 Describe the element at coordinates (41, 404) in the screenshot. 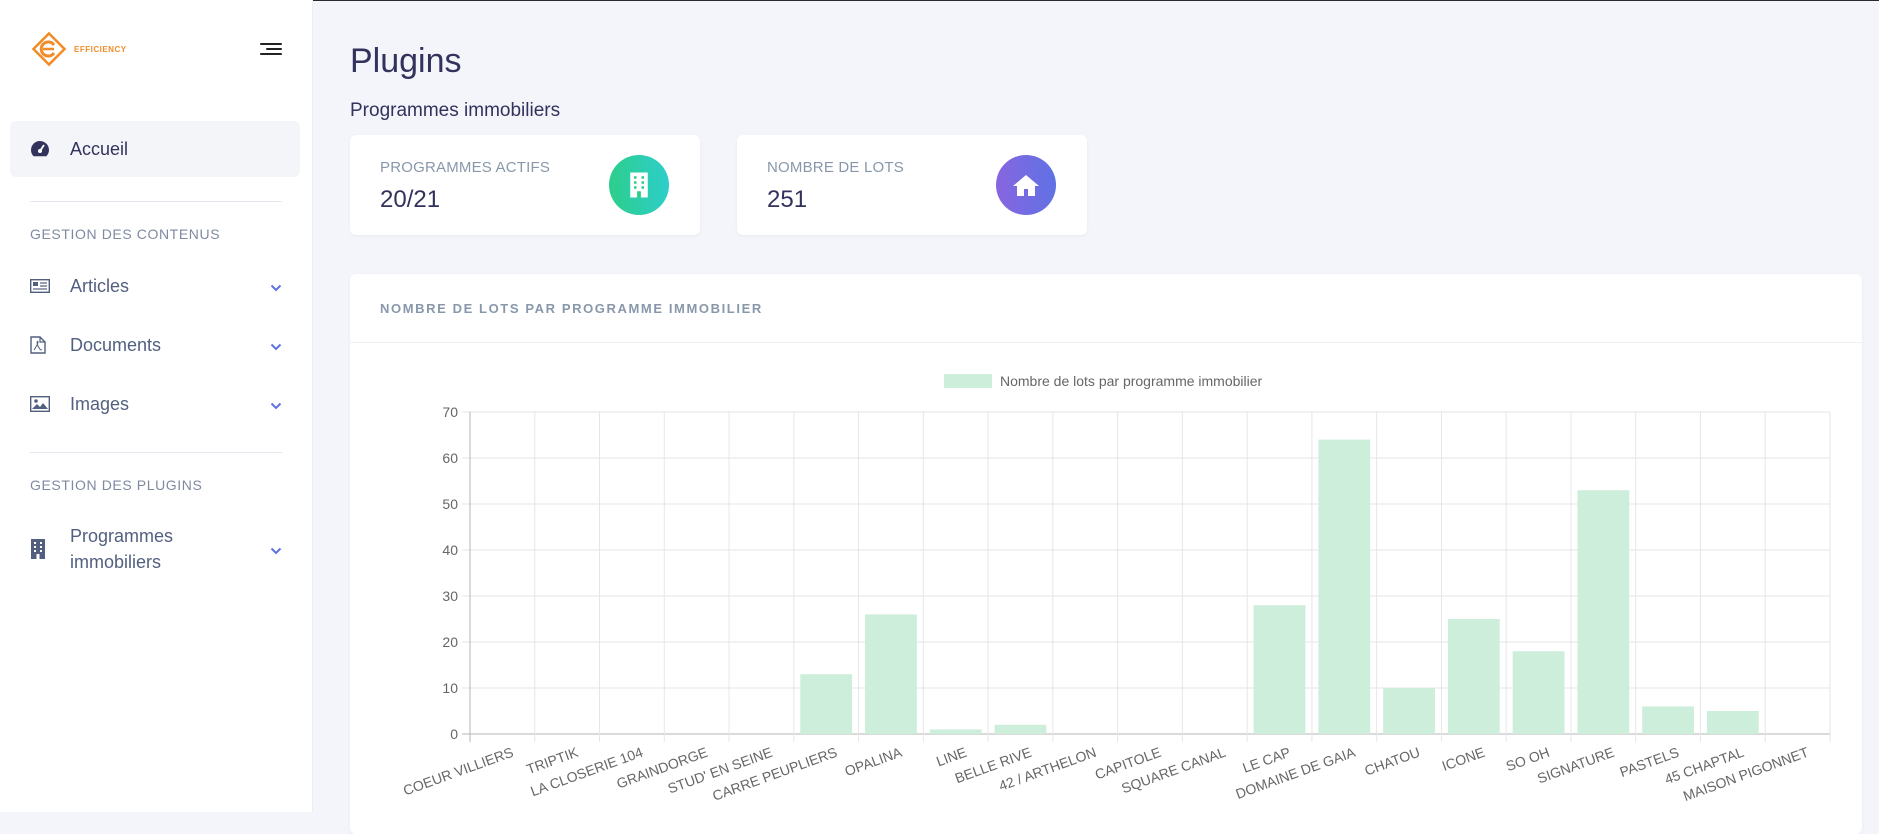

I see `image-icon` at that location.